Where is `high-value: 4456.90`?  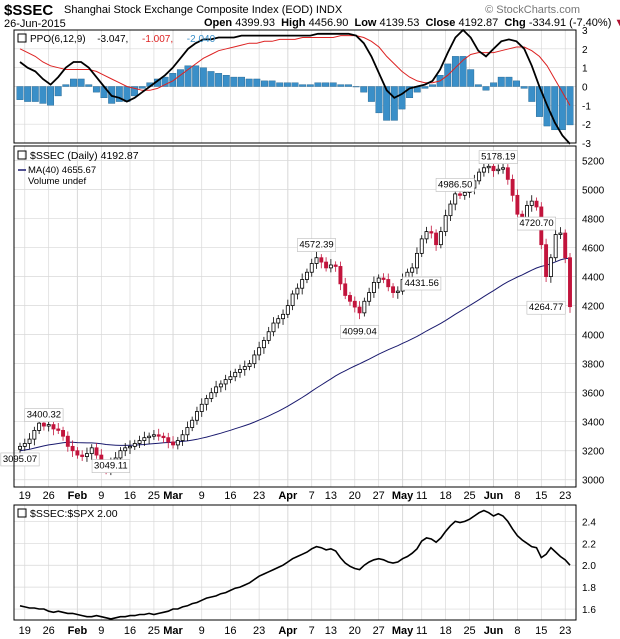
high-value: 4456.90 is located at coordinates (328, 23).